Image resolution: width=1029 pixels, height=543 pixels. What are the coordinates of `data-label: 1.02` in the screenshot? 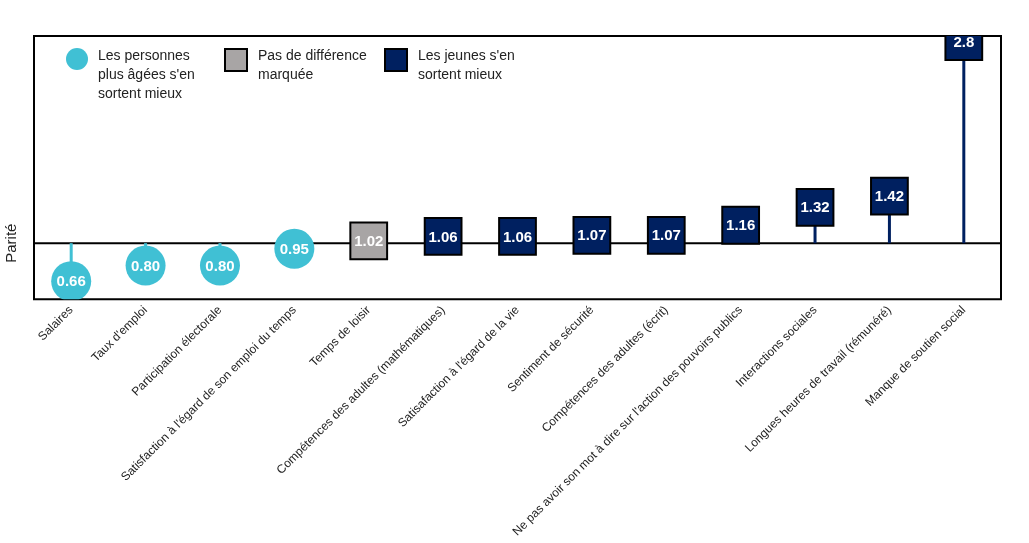 It's located at (369, 241).